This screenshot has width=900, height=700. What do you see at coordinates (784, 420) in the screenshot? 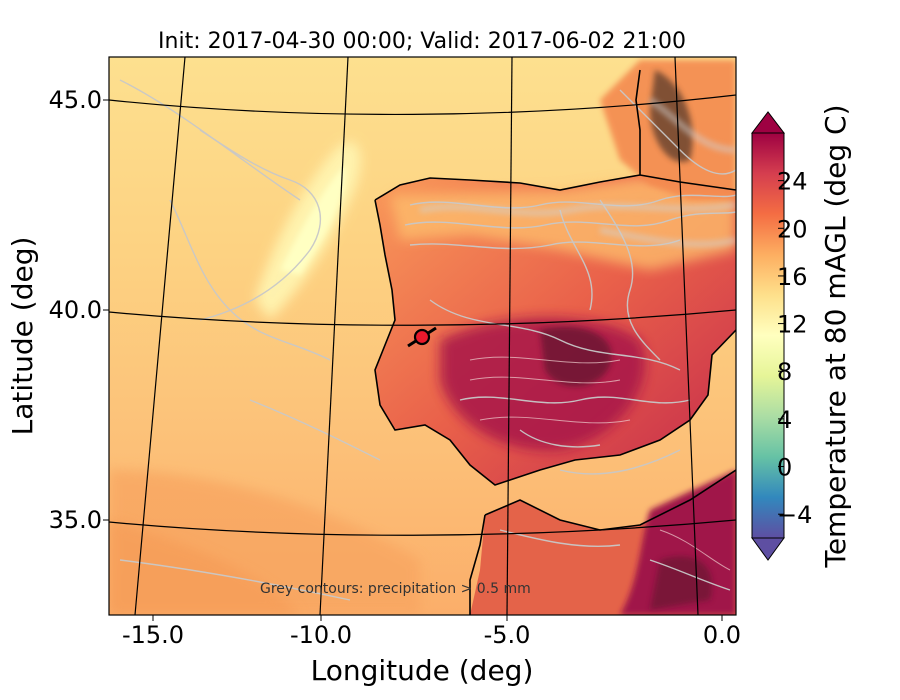
I see `colorbar-tick-label: 4` at bounding box center [784, 420].